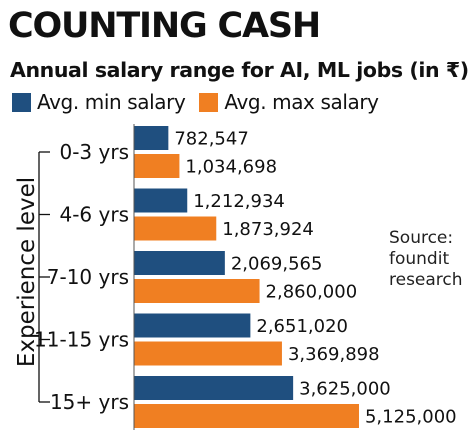  I want to click on bar-value-label: 1,873,924, so click(268, 229).